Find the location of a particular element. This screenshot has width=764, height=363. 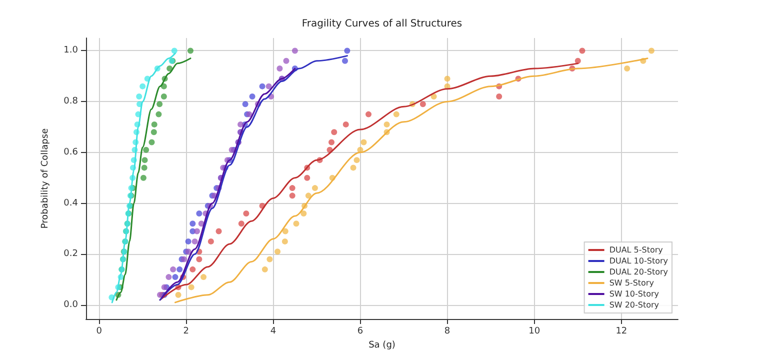

legend-label: SW 10-Story is located at coordinates (634, 294).